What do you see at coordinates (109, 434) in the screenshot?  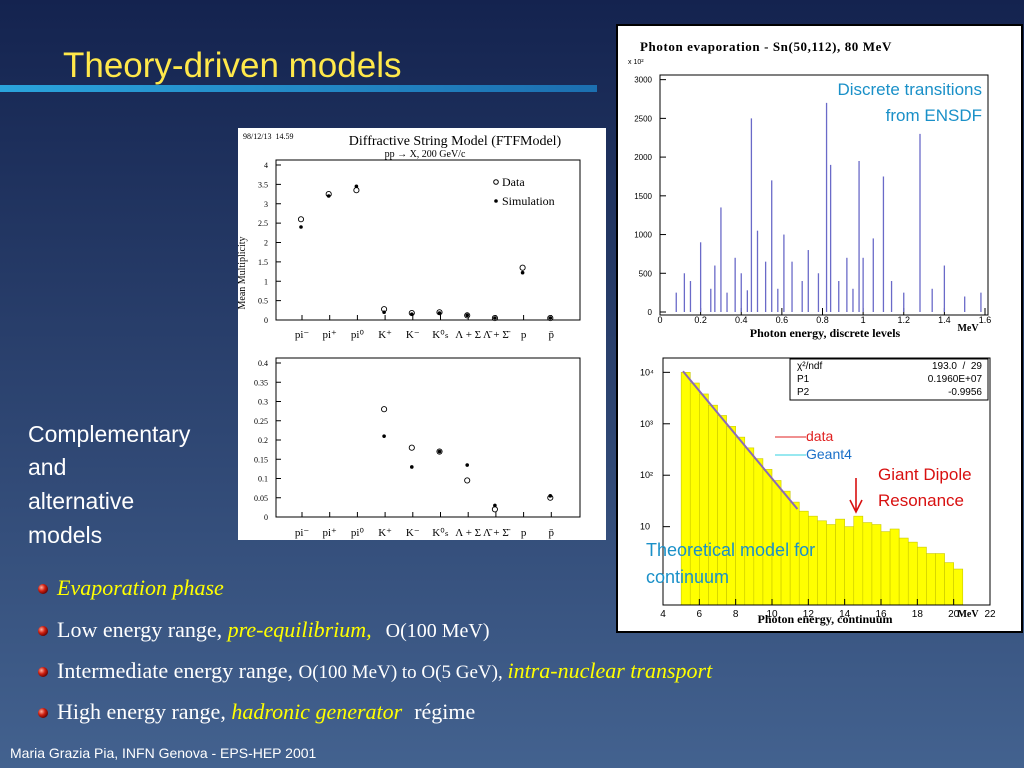 I see `side-line: Complementary` at bounding box center [109, 434].